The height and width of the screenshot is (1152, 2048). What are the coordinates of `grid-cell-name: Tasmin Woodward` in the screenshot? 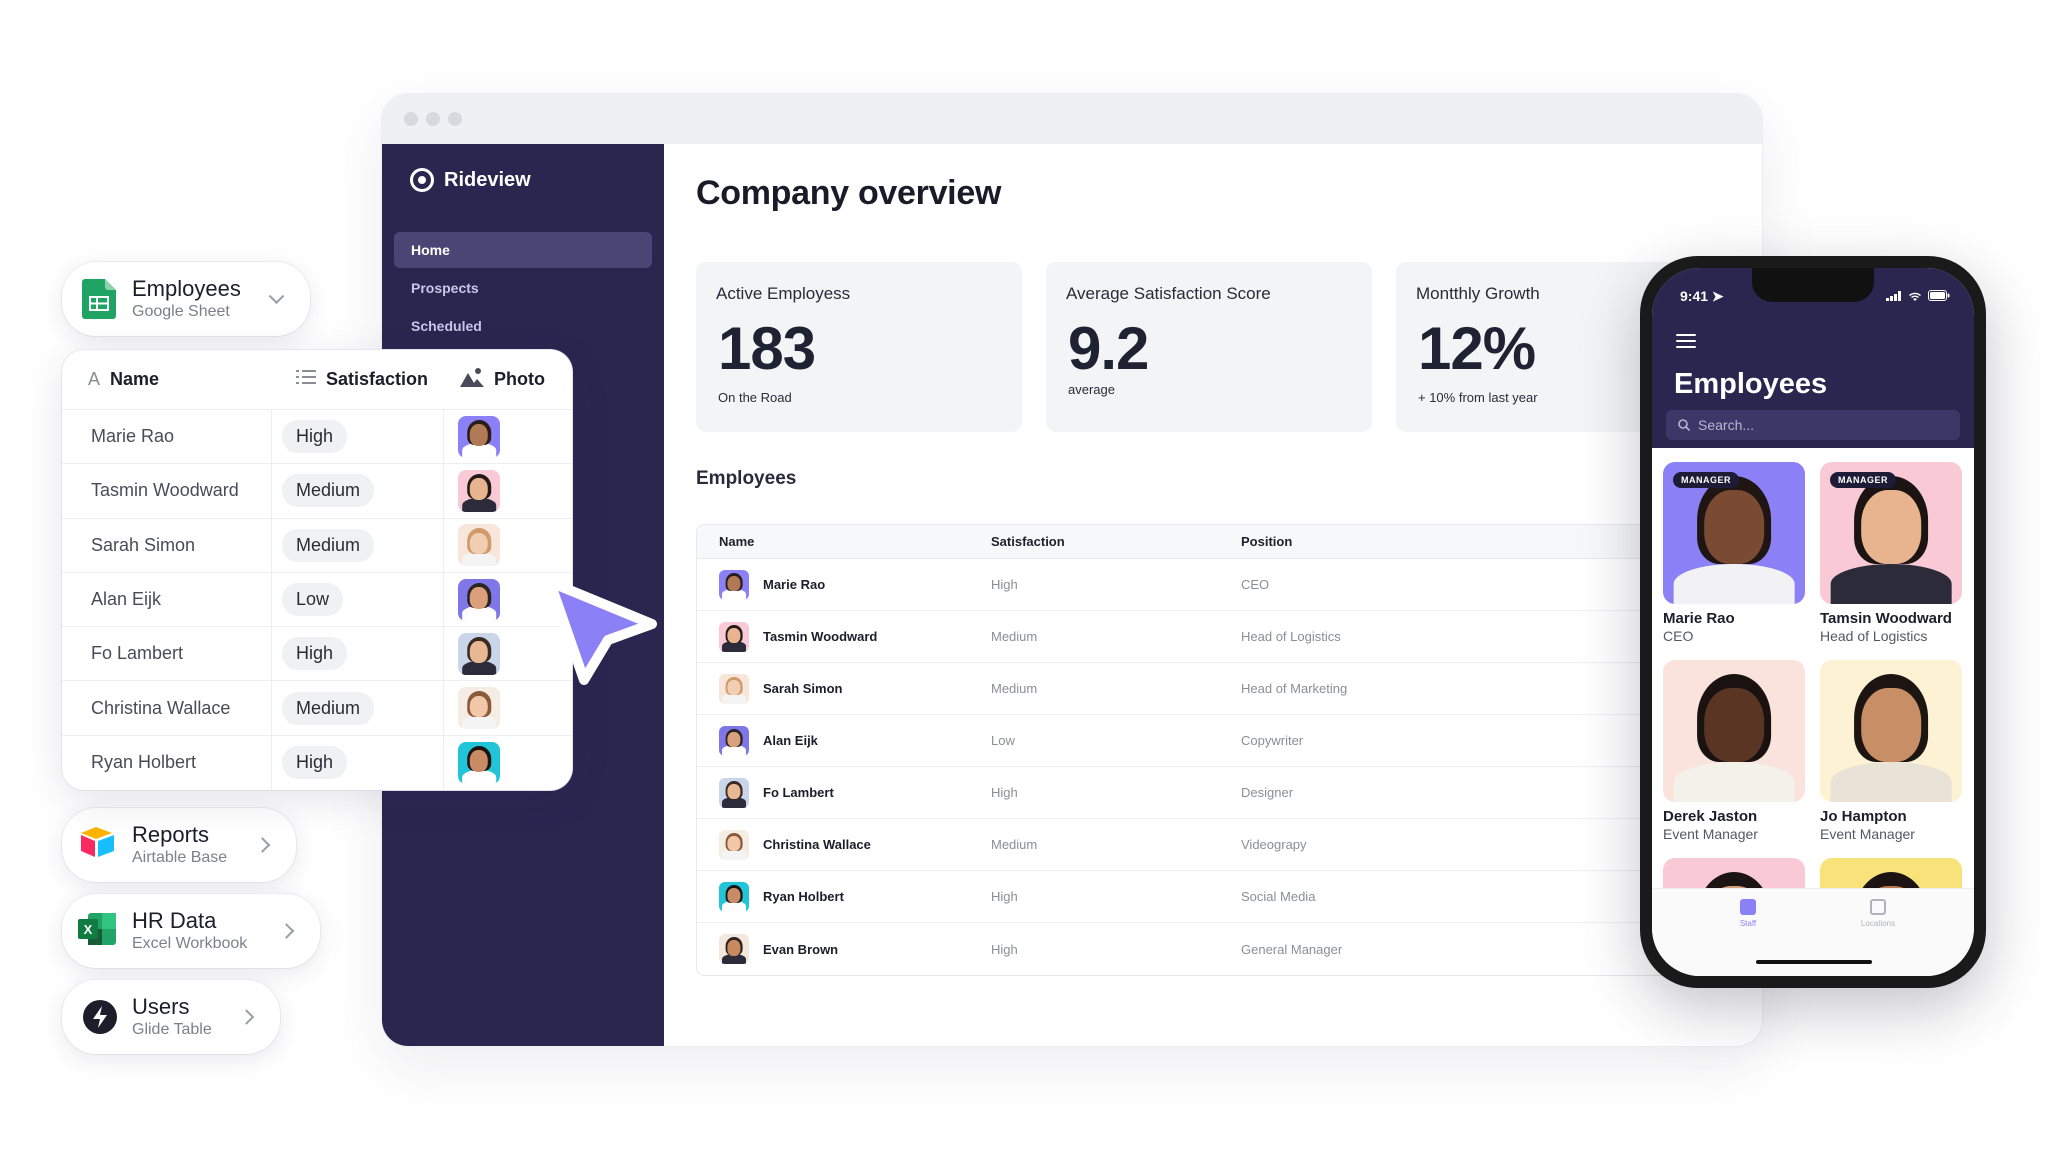 It's located at (167, 491).